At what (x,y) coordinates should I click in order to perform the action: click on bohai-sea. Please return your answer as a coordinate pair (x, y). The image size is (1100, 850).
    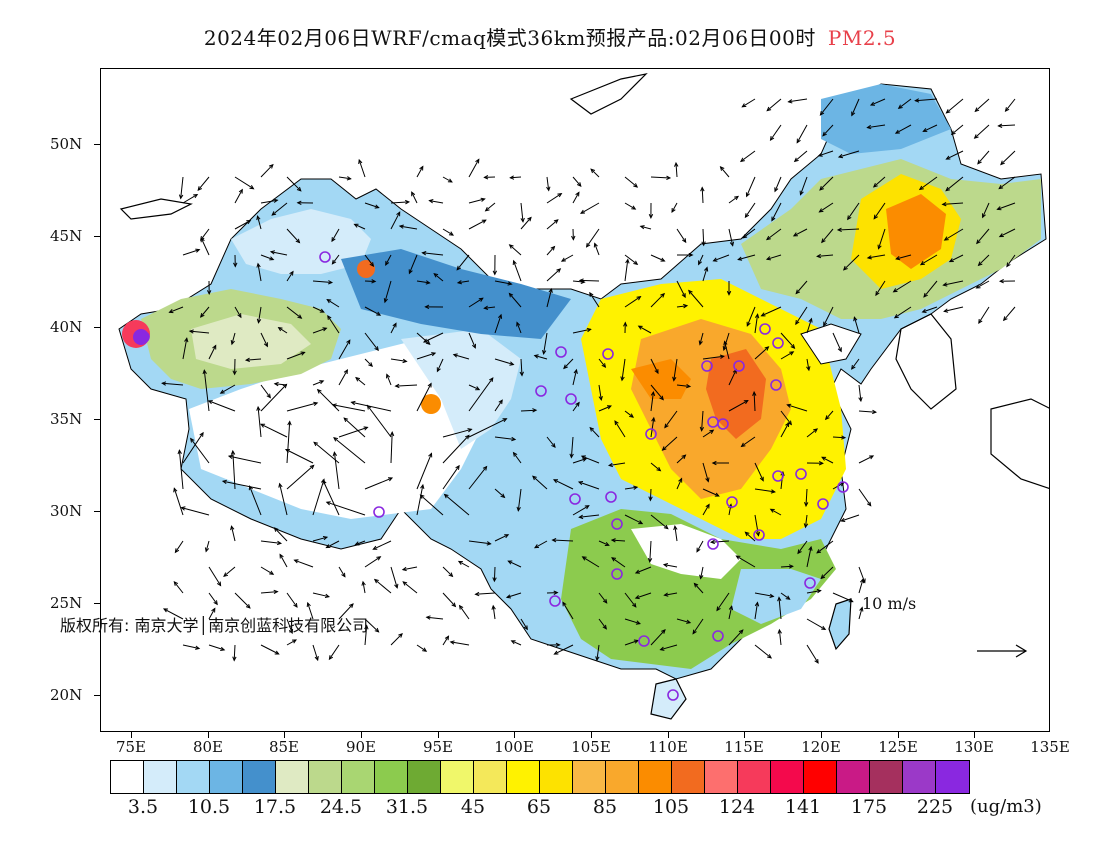
    Looking at the image, I should click on (831, 344).